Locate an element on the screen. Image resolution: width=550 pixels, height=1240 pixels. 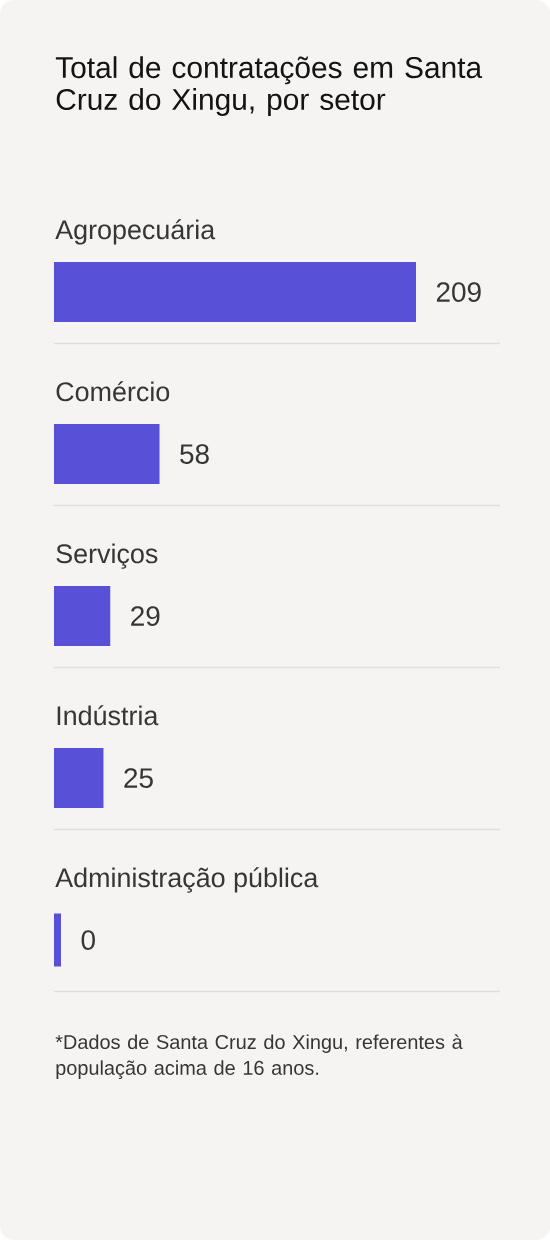
data-label: 209 is located at coordinates (458, 292).